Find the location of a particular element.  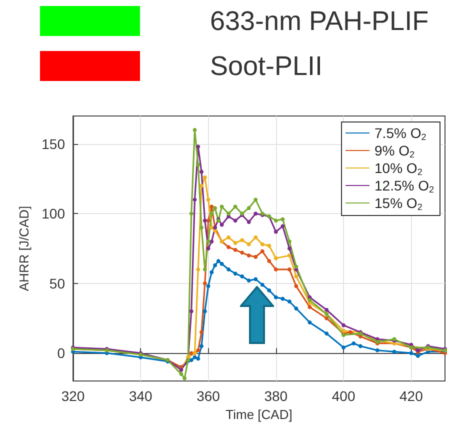

x-tick-label: 380 is located at coordinates (276, 396).